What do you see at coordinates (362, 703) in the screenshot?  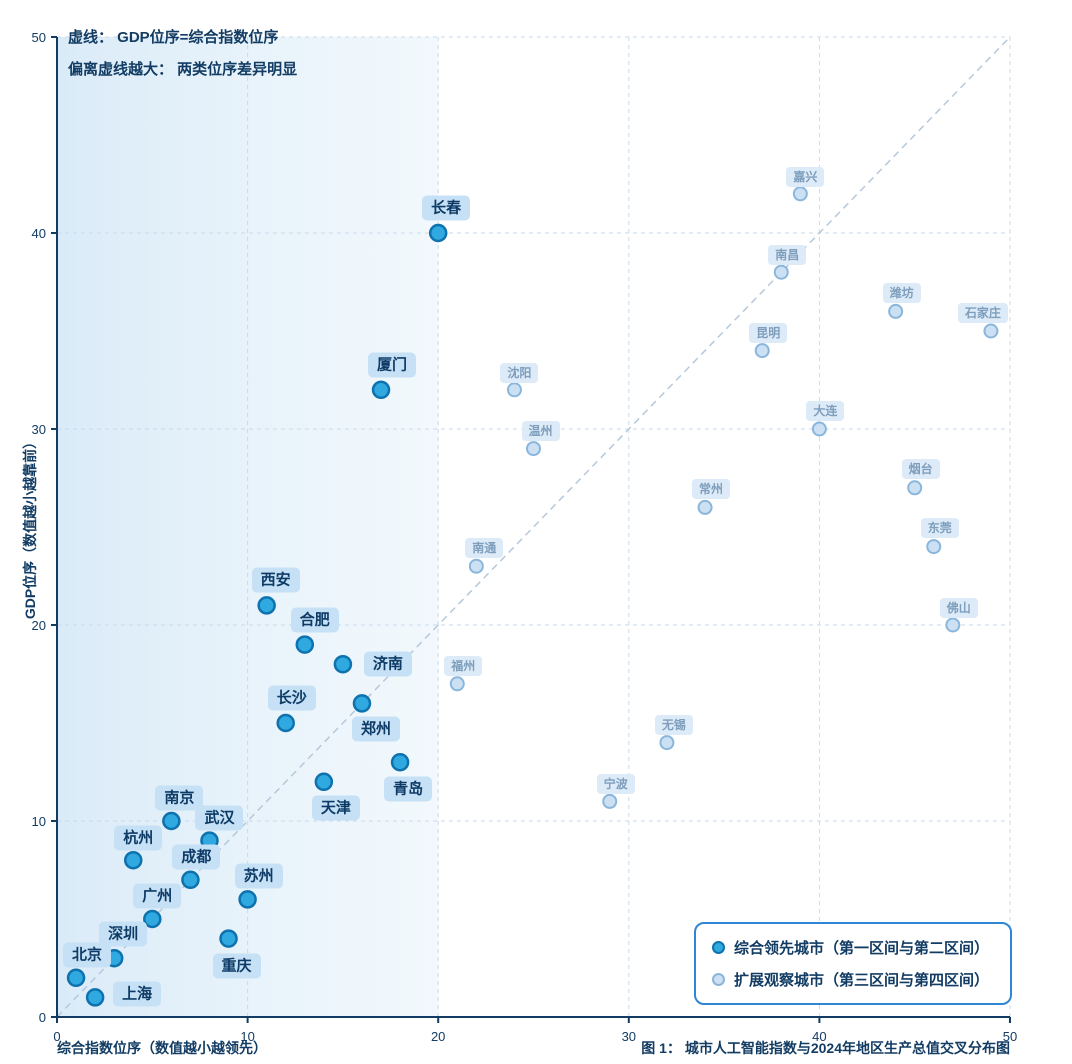 I see `data-point-郑州` at bounding box center [362, 703].